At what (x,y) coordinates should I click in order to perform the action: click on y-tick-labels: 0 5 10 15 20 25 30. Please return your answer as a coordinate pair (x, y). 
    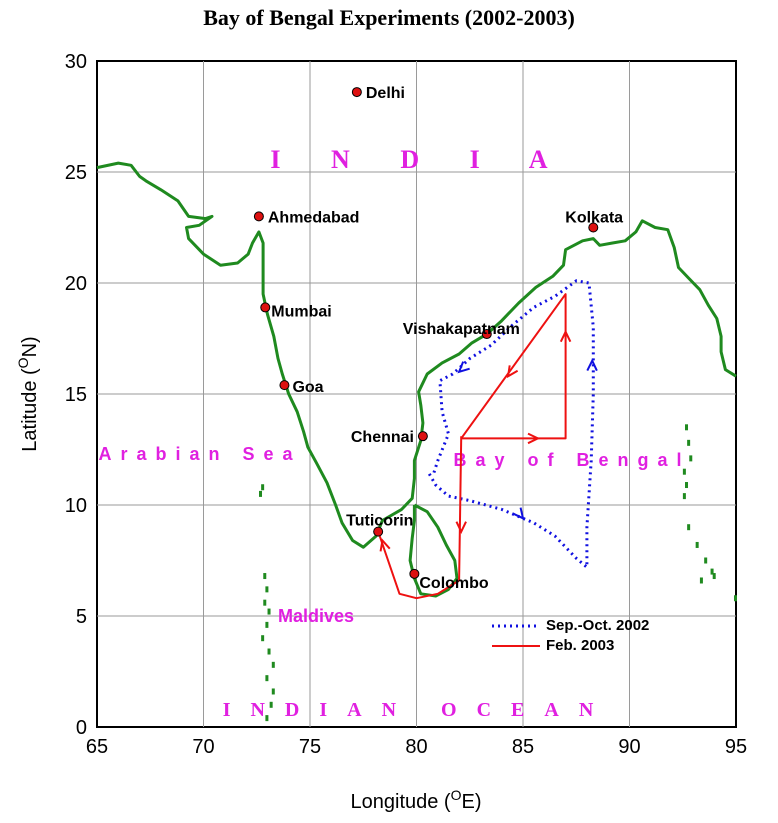
    Looking at the image, I should click on (76, 395).